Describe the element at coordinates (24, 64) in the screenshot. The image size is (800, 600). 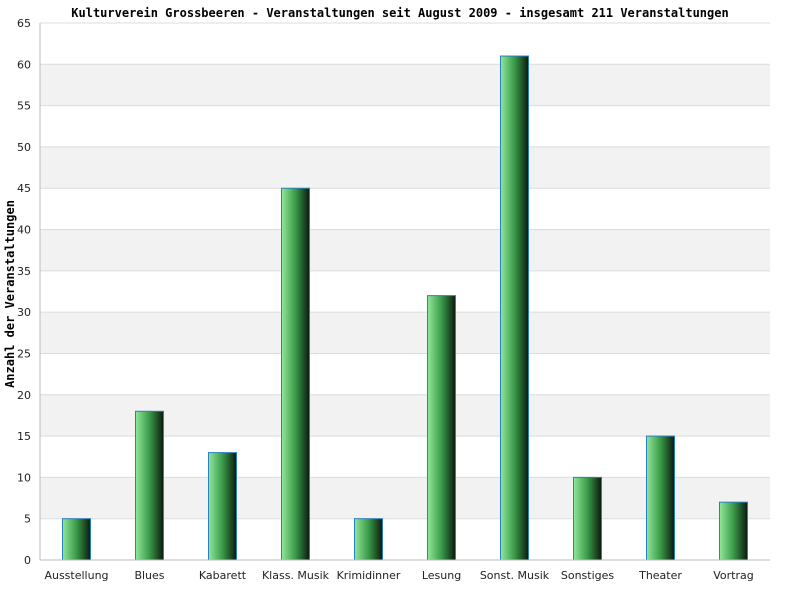
I see `y-tick-label: 60` at that location.